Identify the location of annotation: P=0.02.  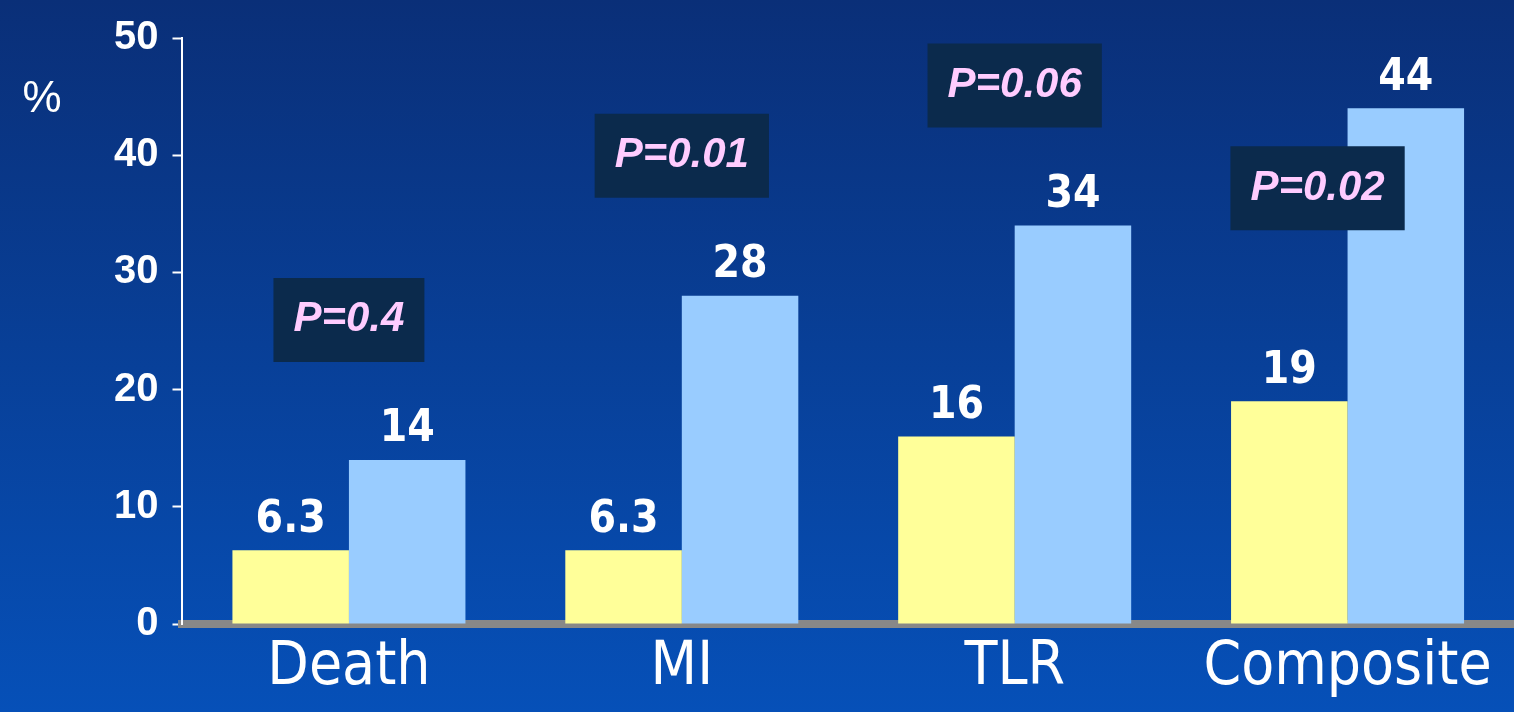
(1317, 185).